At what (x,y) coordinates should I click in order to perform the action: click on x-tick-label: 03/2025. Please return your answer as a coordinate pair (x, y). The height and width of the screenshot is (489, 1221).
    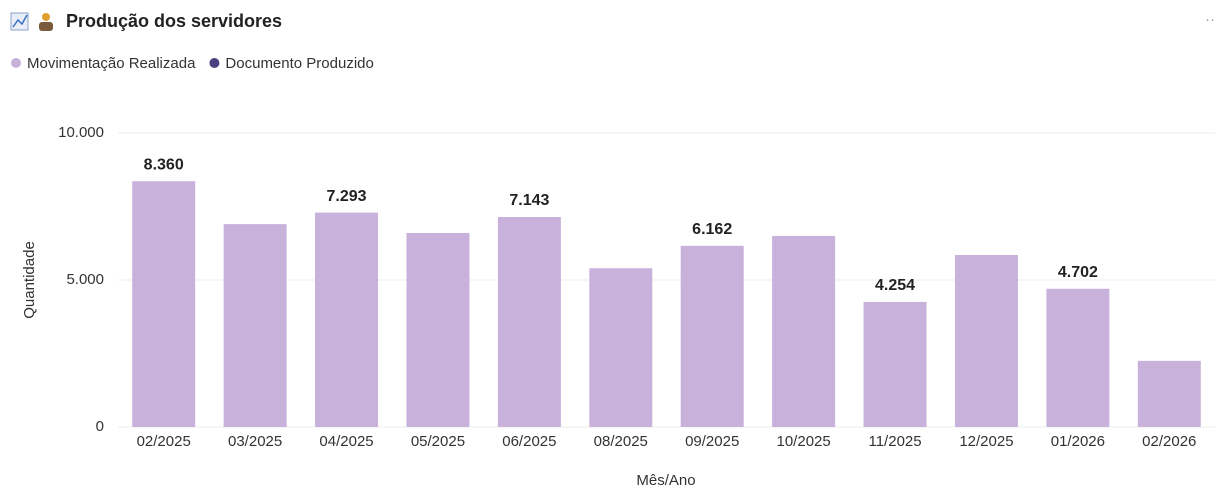
    Looking at the image, I should click on (255, 441).